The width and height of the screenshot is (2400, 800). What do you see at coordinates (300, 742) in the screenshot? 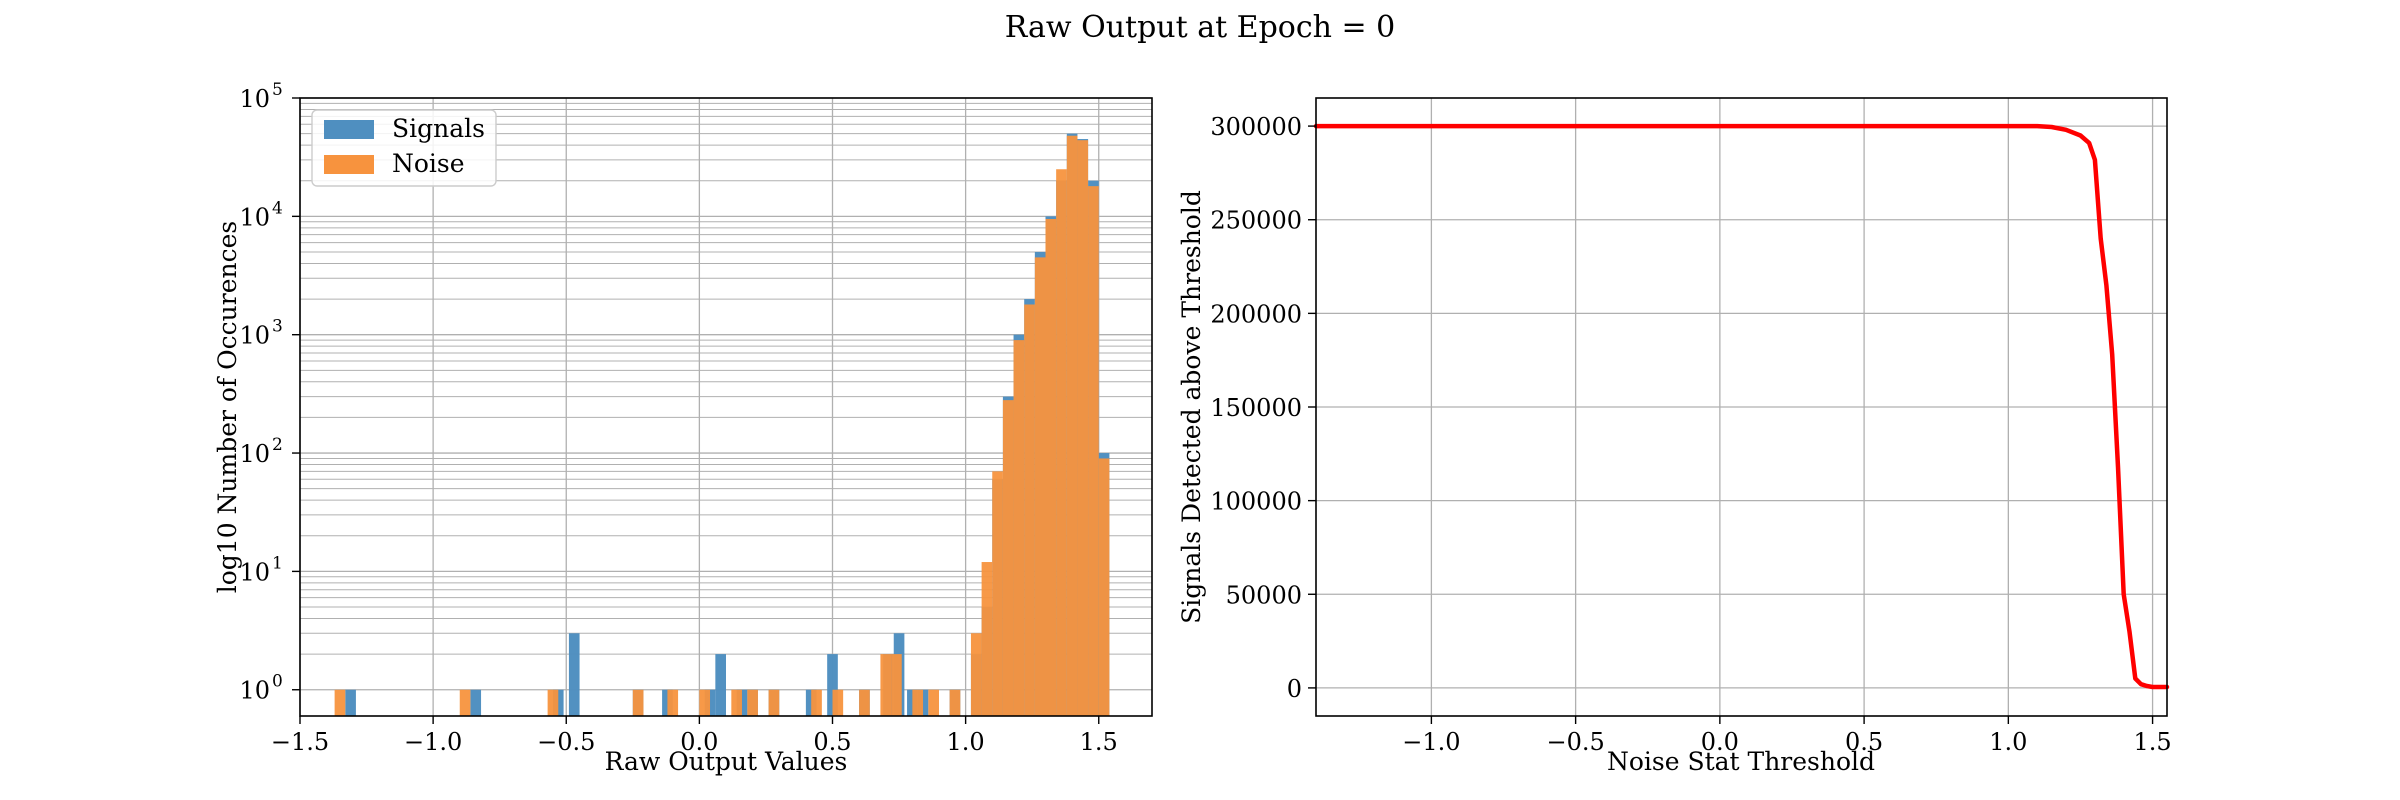
I see `x-tick-label: −1.5` at bounding box center [300, 742].